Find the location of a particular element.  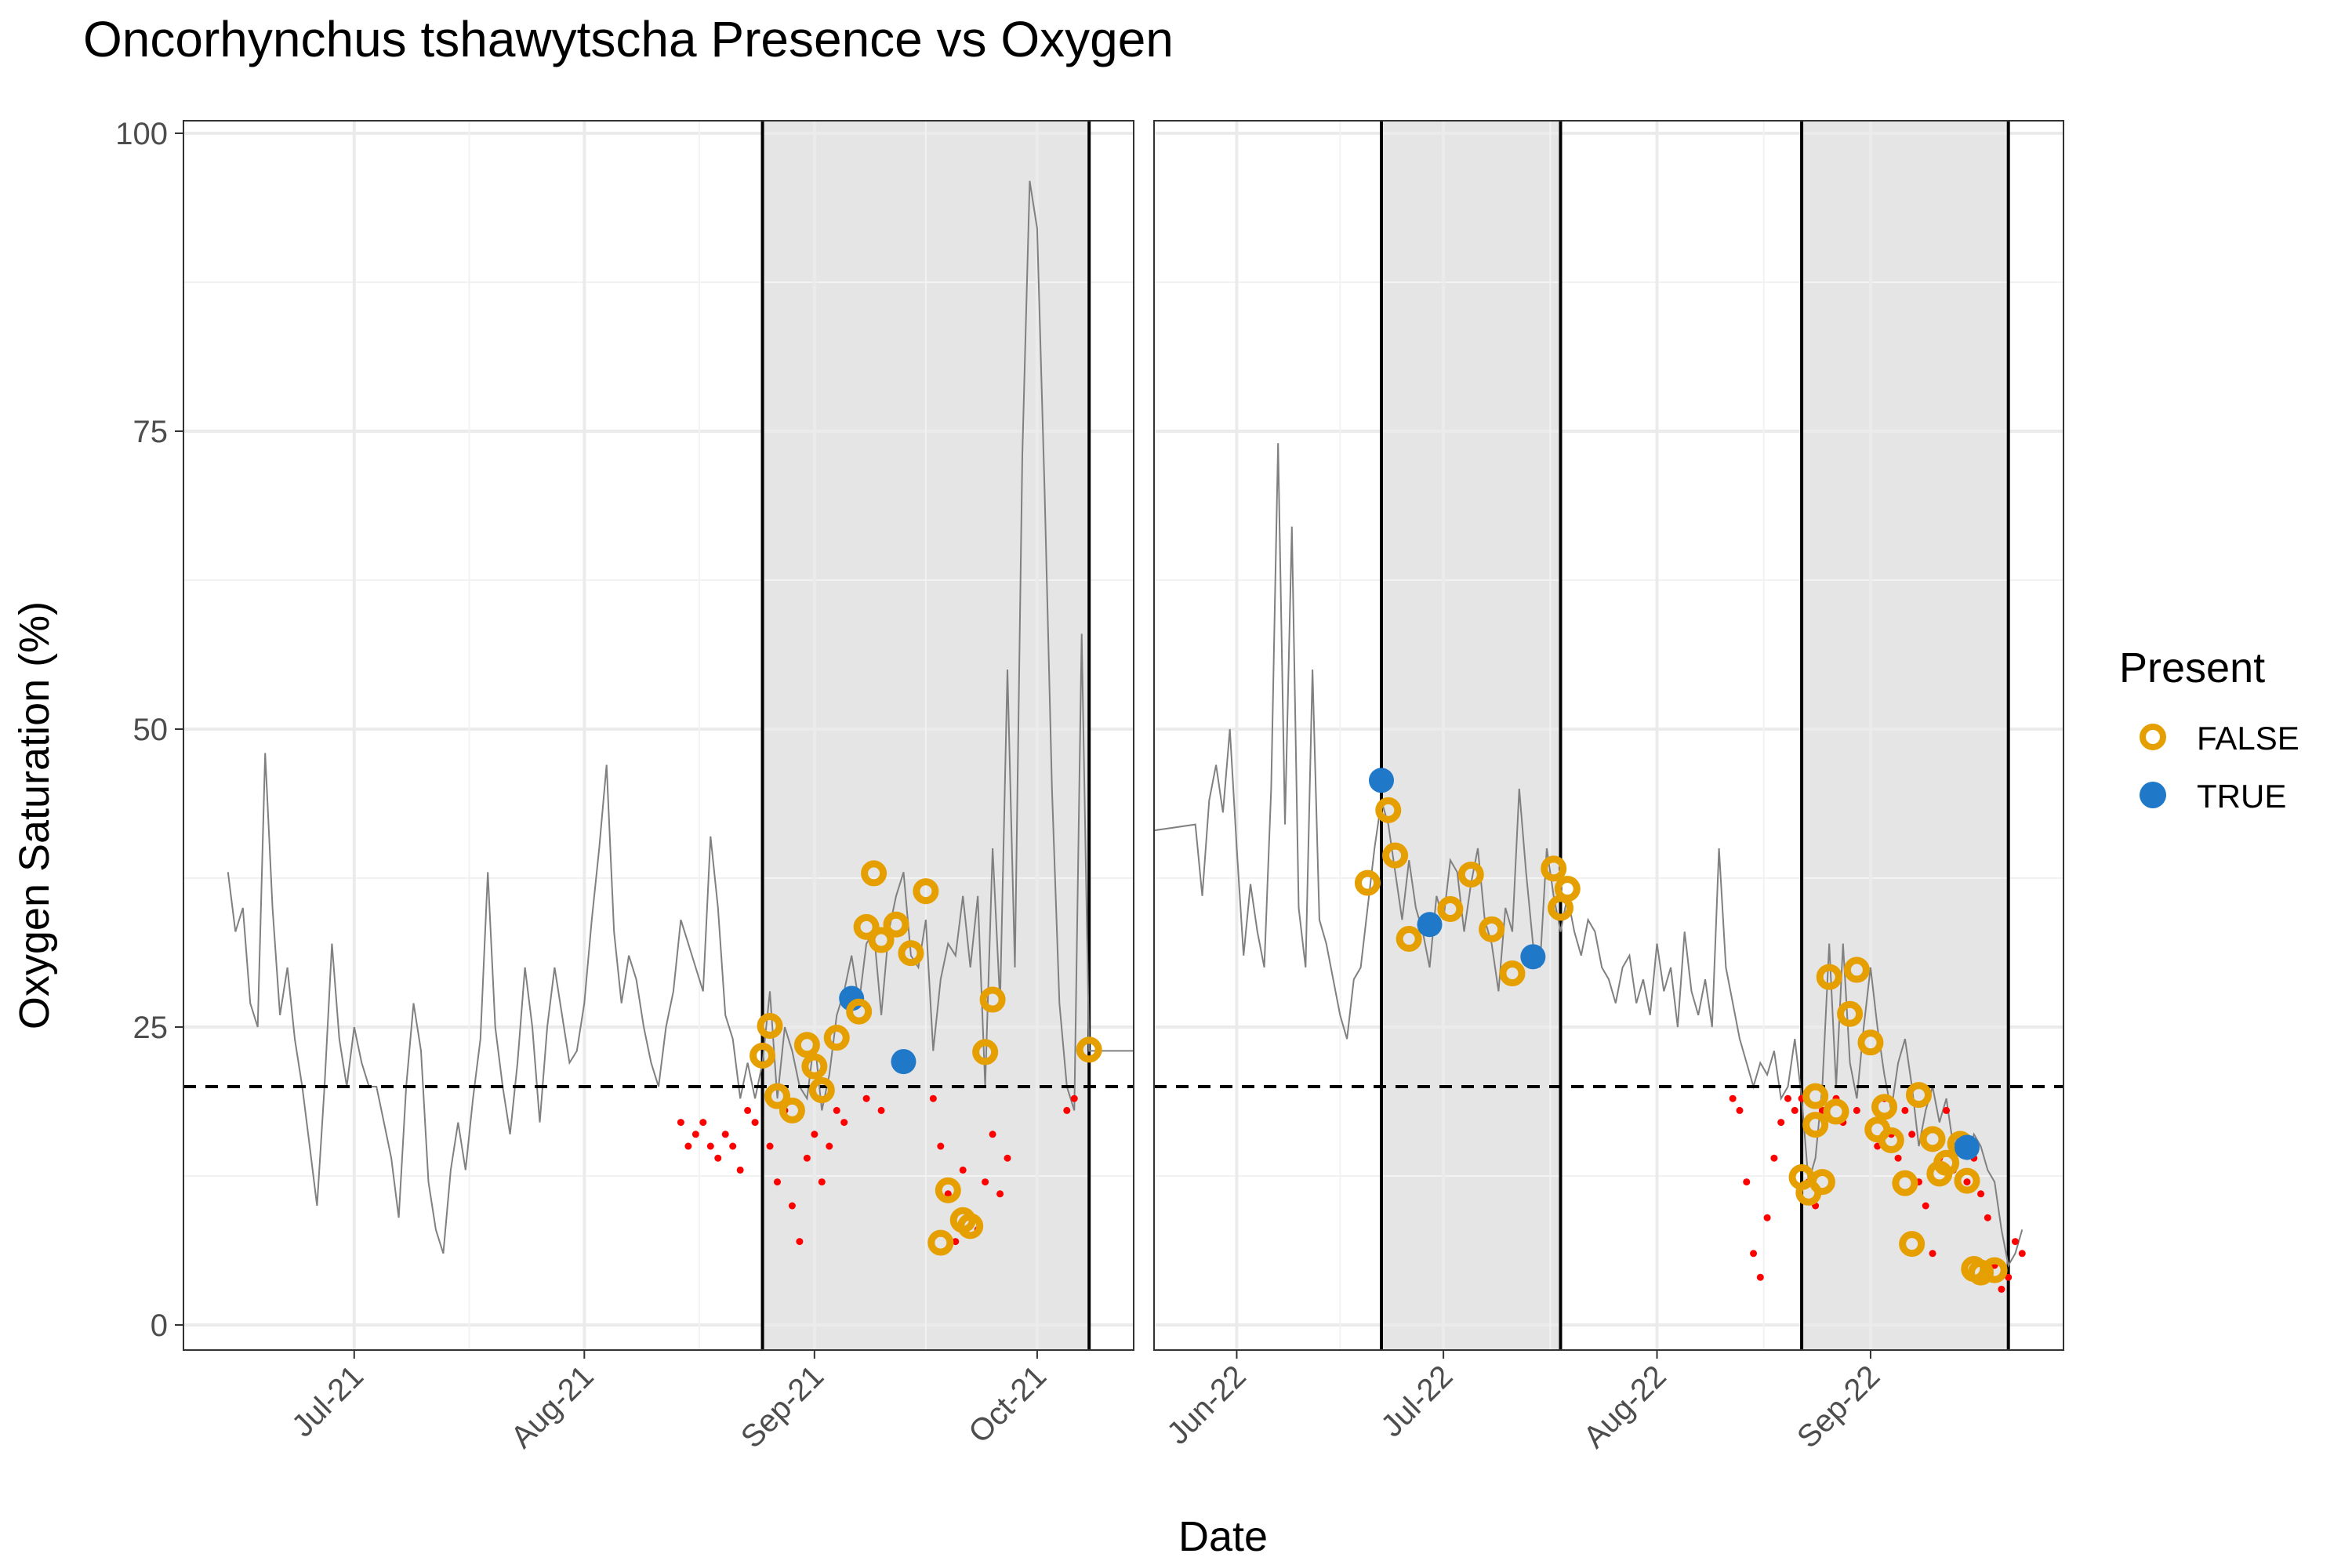

legend-key-false is located at coordinates (2153, 737).